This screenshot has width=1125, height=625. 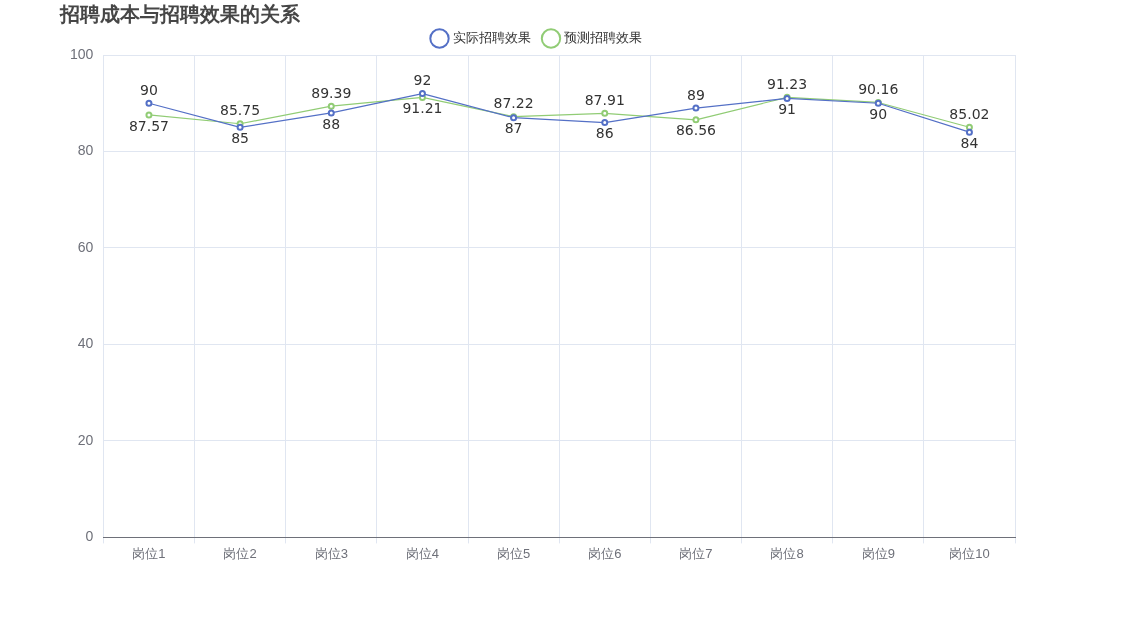 What do you see at coordinates (149, 553) in the screenshot?
I see `x-tick-label: 岗位1` at bounding box center [149, 553].